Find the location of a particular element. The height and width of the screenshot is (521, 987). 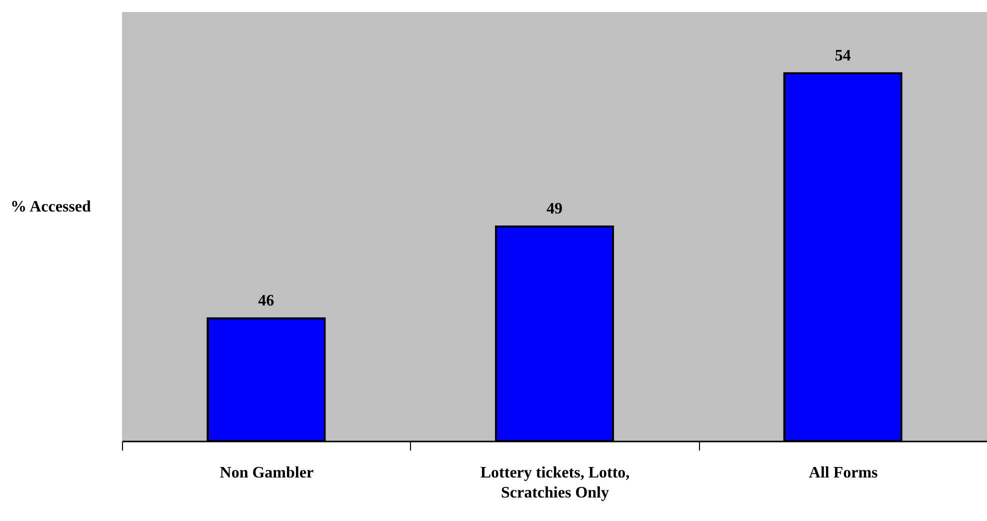

data-label: 46 is located at coordinates (266, 301).